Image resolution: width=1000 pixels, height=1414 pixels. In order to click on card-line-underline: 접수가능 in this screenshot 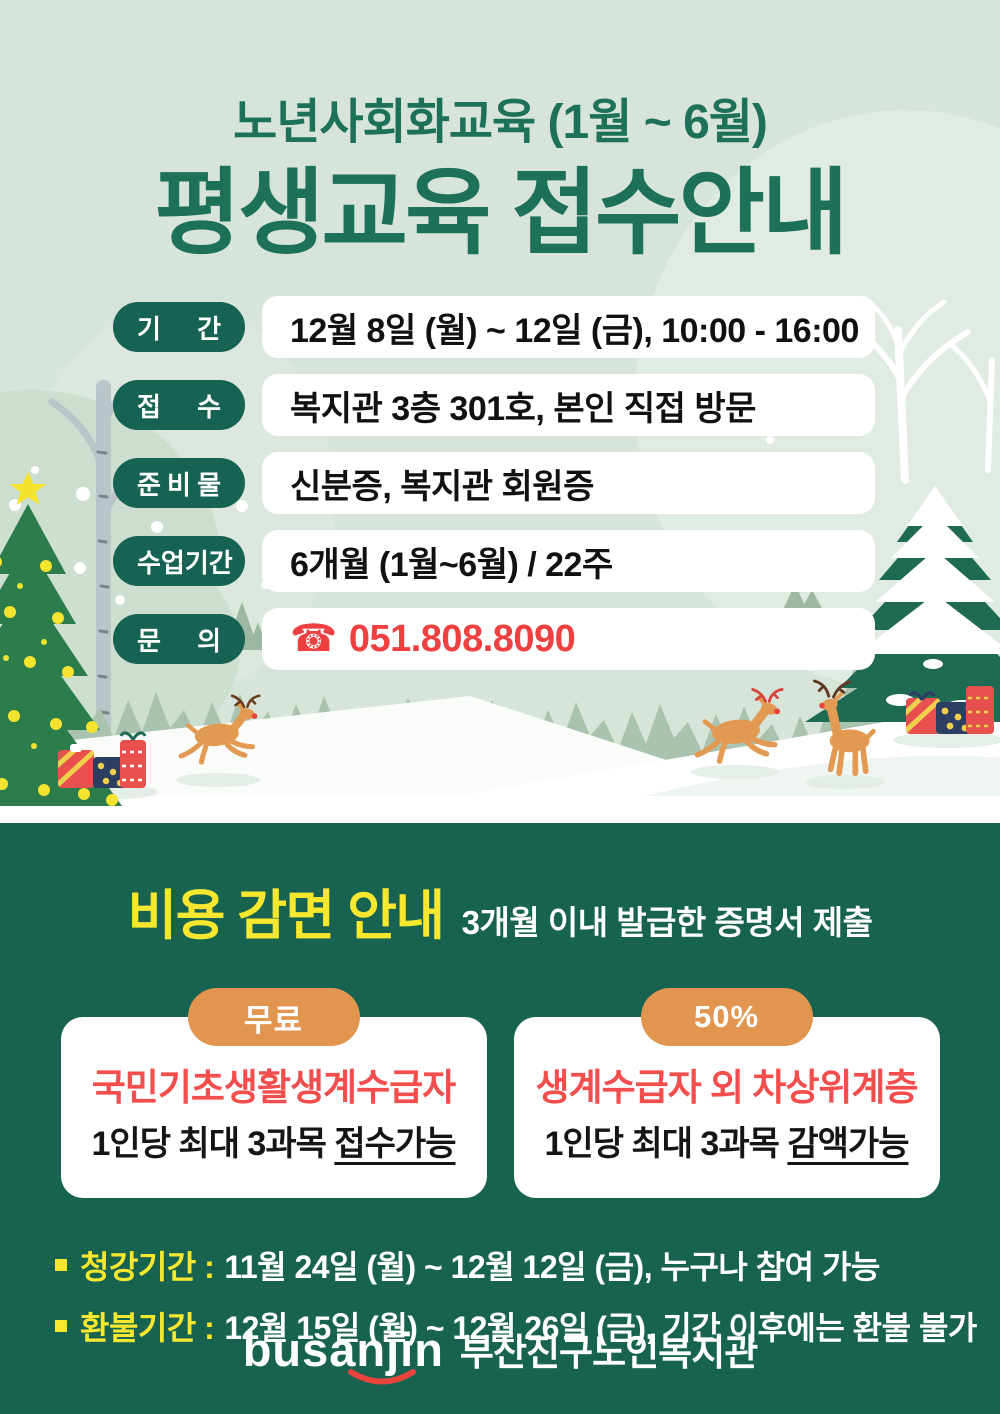, I will do `click(395, 1143)`.